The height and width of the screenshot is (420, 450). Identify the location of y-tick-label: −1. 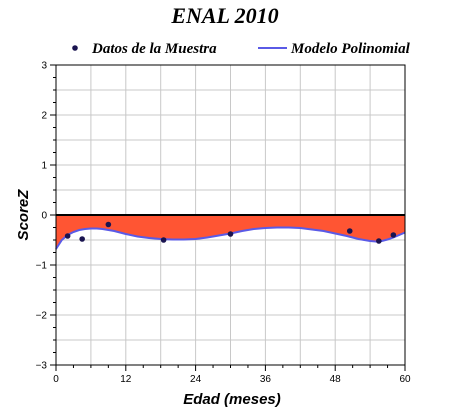
(42, 266).